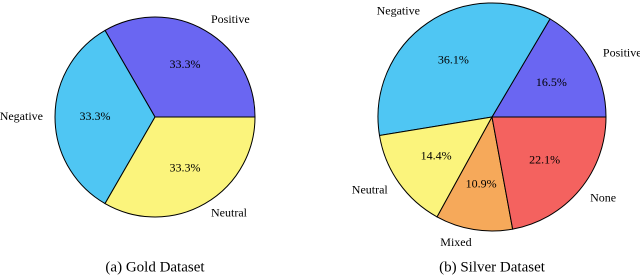 The height and width of the screenshot is (279, 640). Describe the element at coordinates (544, 160) in the screenshot. I see `value-label: 22.1%` at that location.